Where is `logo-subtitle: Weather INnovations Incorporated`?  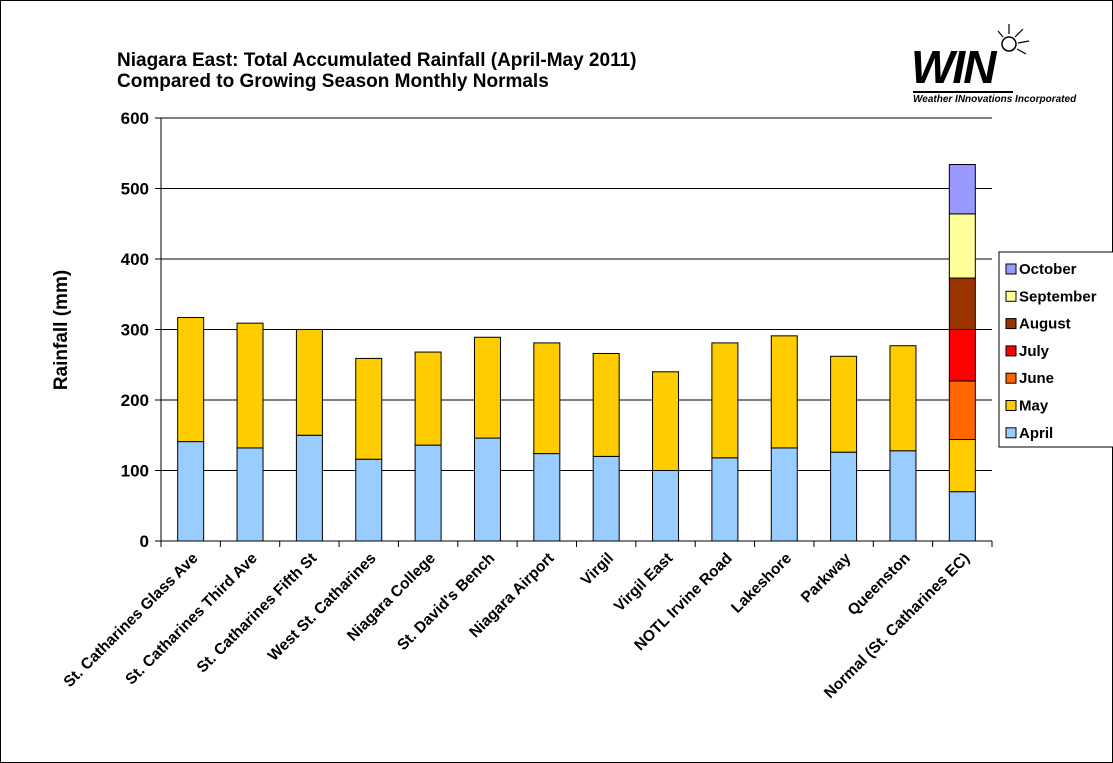
logo-subtitle: Weather INnovations Incorporated is located at coordinates (995, 99).